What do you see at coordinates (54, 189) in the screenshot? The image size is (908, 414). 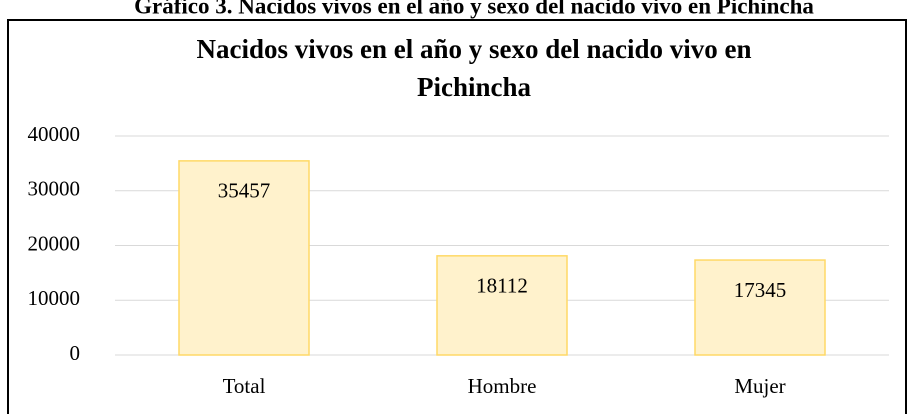 I see `y-tick-label: 30000` at bounding box center [54, 189].